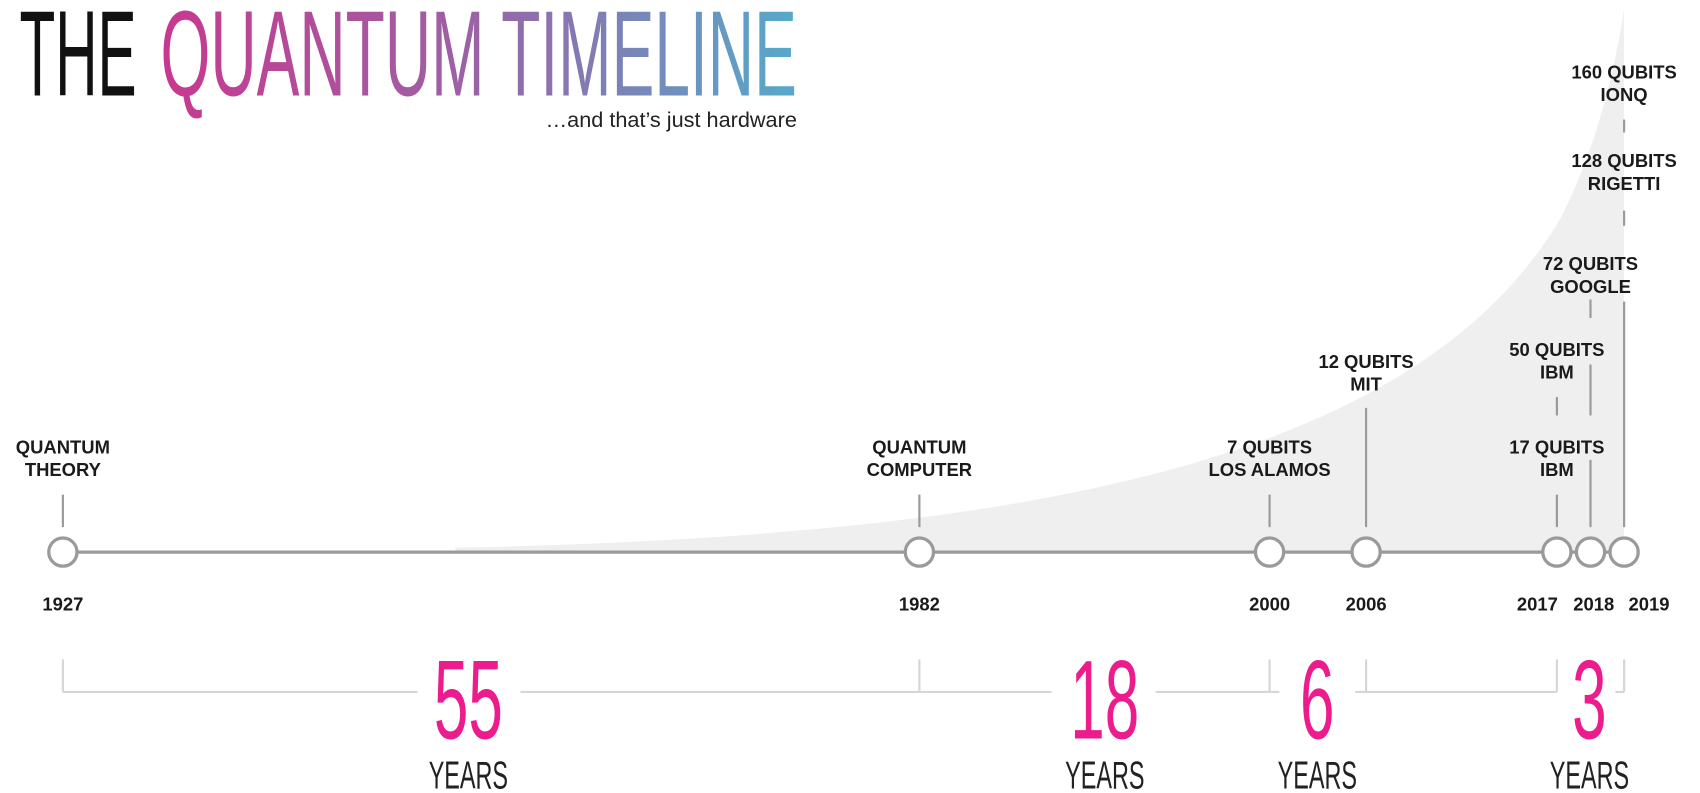 This screenshot has height=793, width=1700. Describe the element at coordinates (1104, 700) in the screenshot. I see `interval-number: 18` at that location.